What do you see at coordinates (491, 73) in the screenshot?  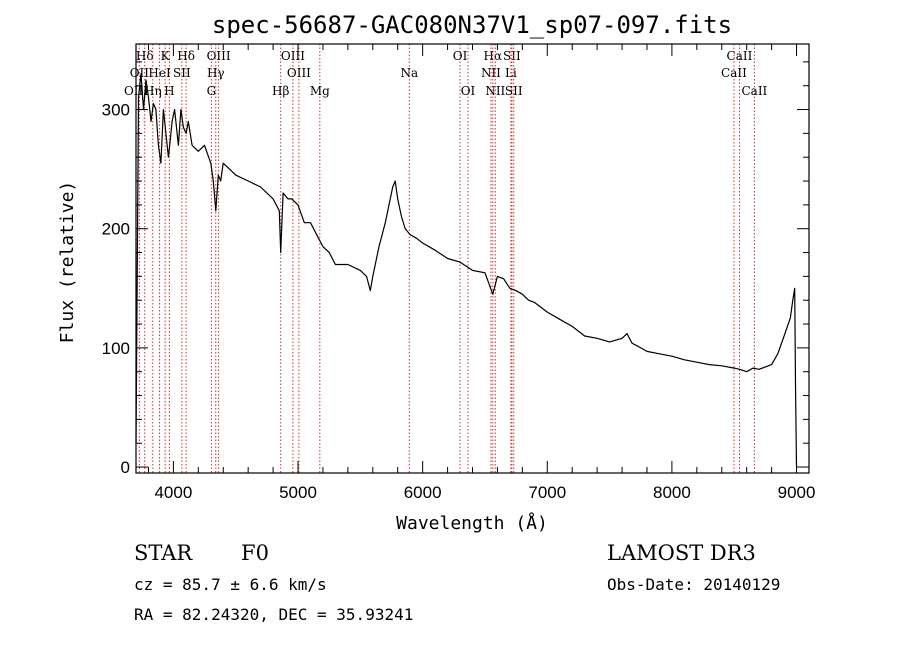 I see `line-label-15: NII` at bounding box center [491, 73].